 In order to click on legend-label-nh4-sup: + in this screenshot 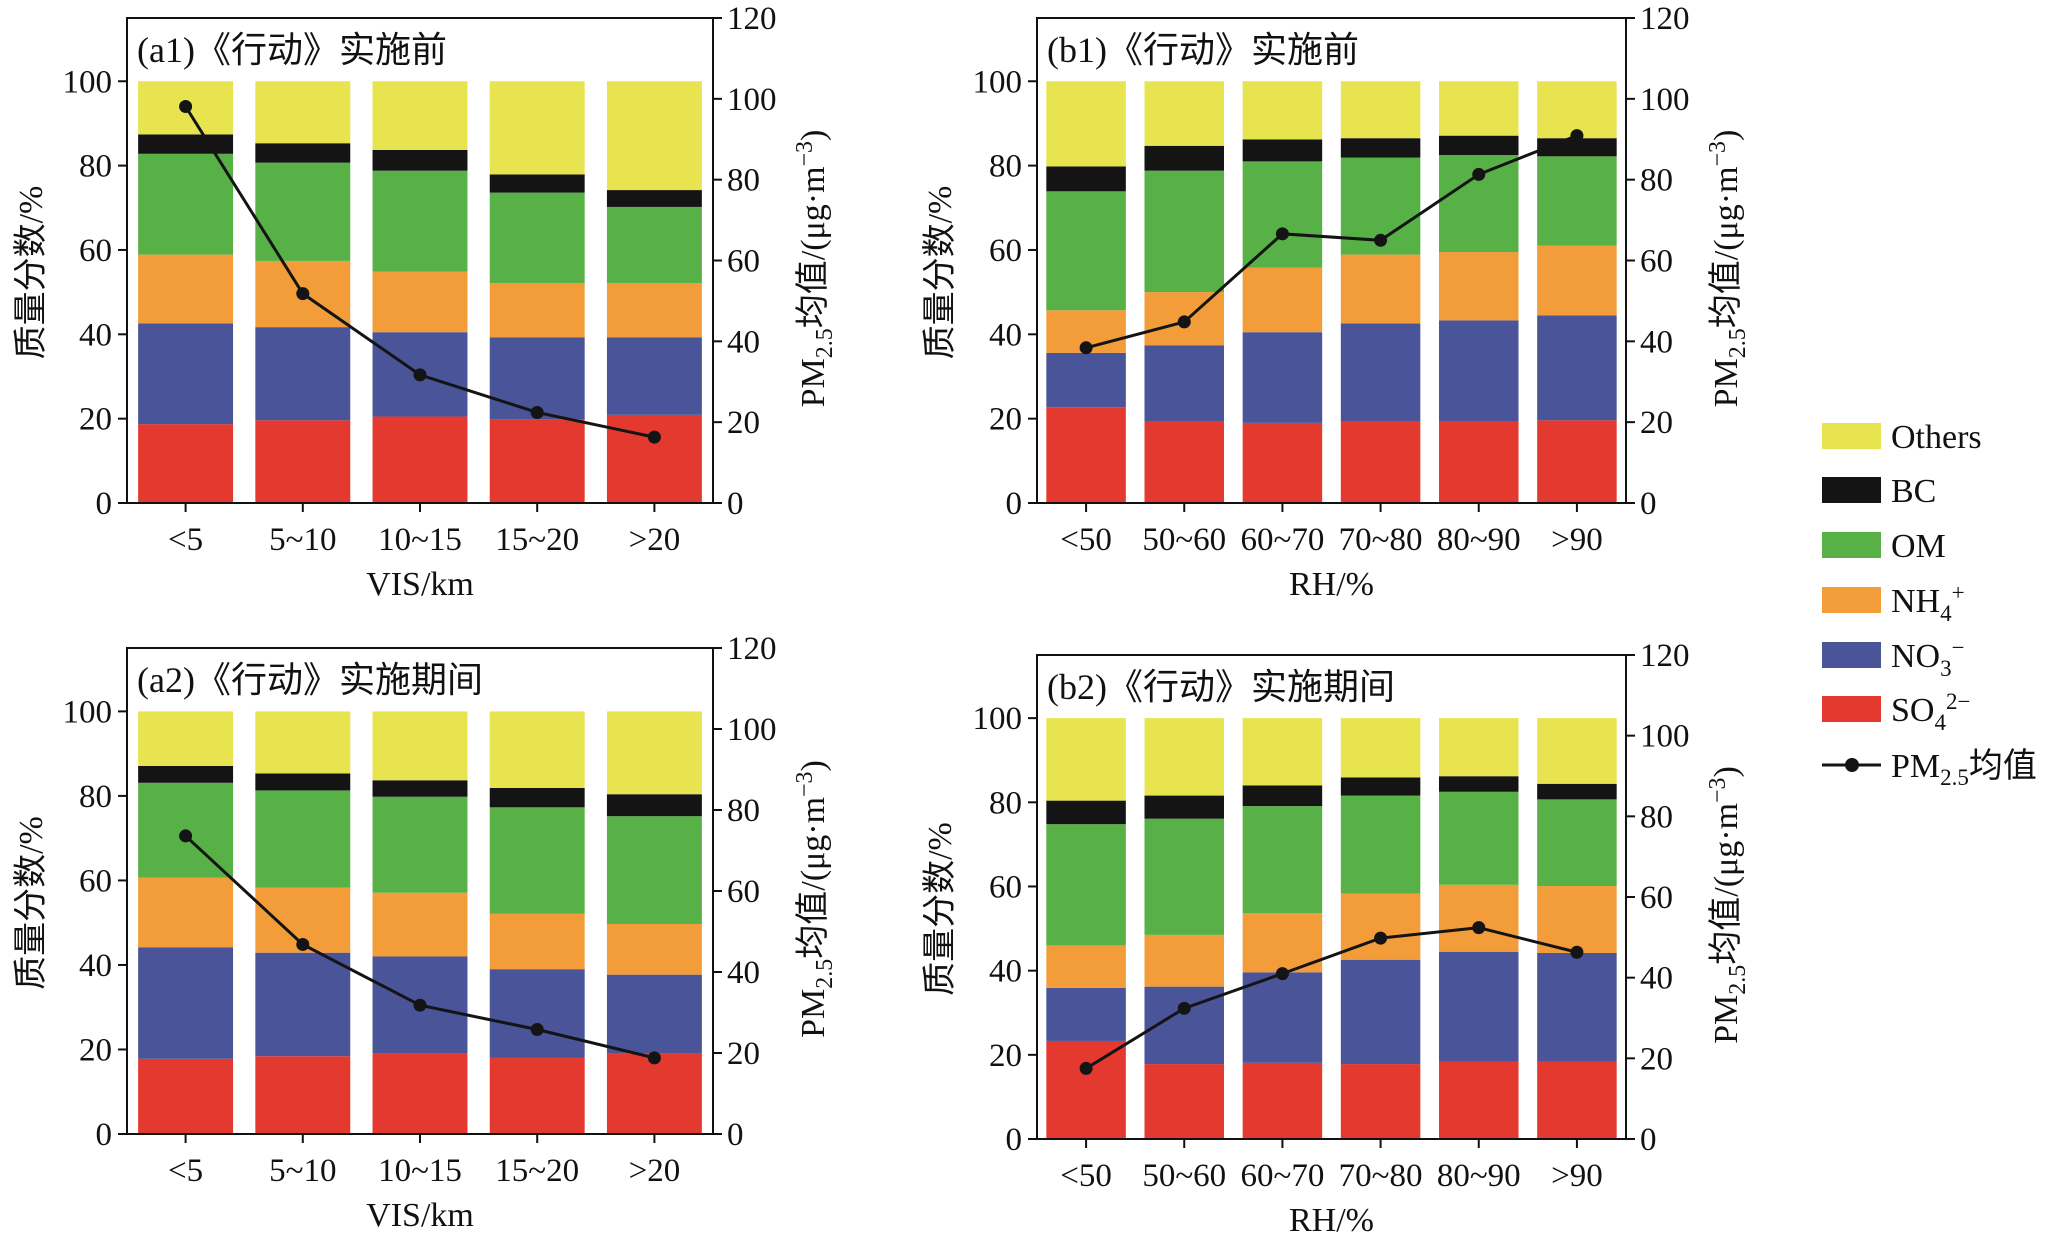, I will do `click(1958, 592)`.